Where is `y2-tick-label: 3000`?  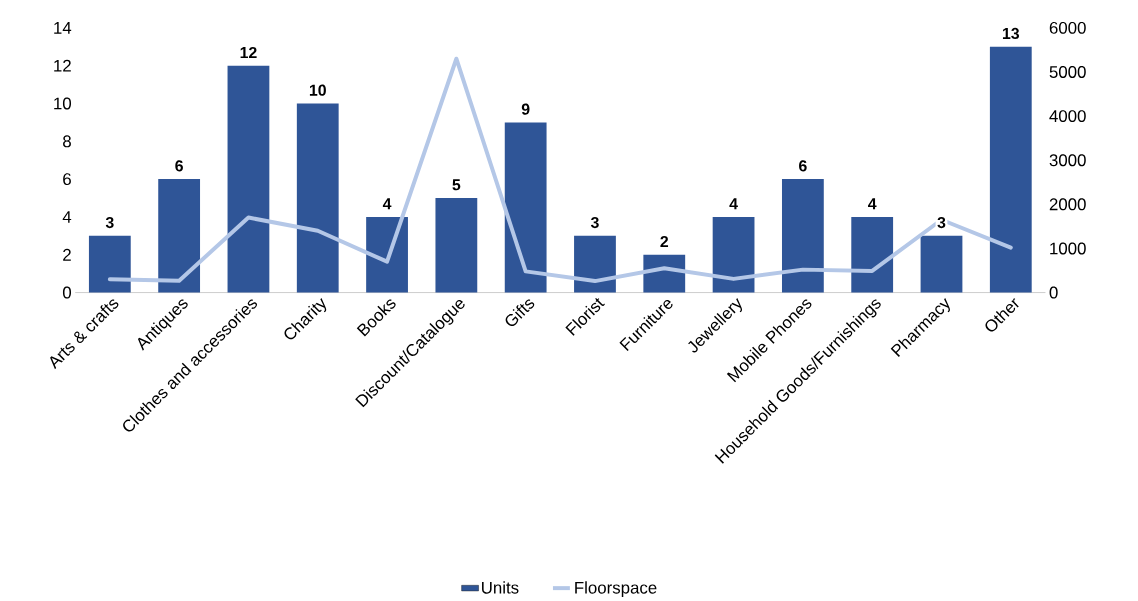 y2-tick-label: 3000 is located at coordinates (1067, 160).